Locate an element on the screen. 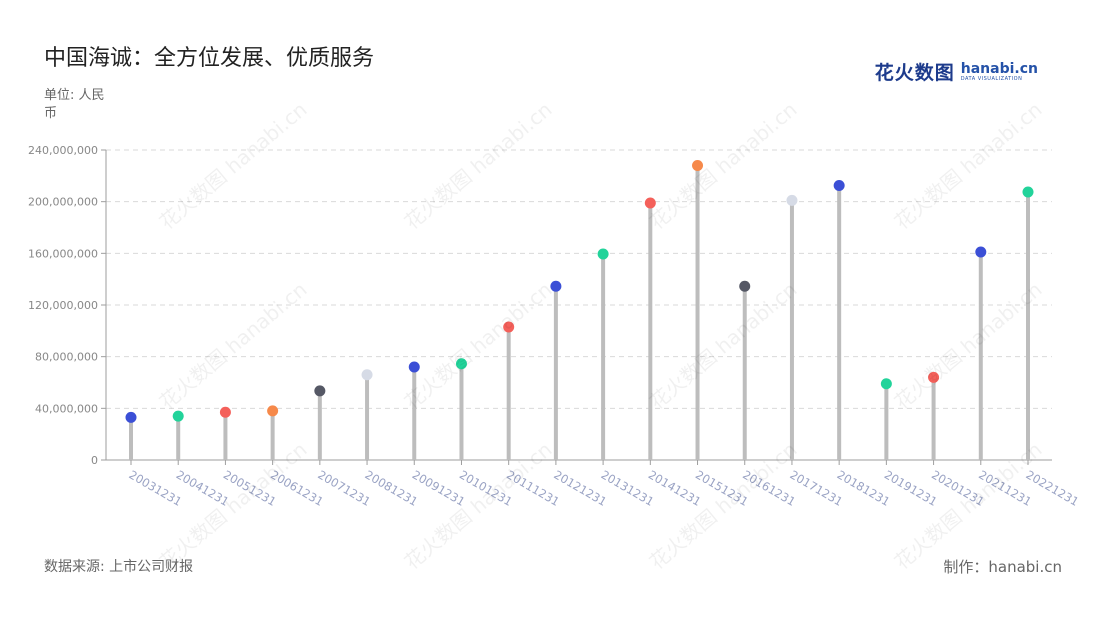 Image resolution: width=1100 pixels, height=620 pixels. credit-label: 制作：hanabi.cn is located at coordinates (1002, 566).